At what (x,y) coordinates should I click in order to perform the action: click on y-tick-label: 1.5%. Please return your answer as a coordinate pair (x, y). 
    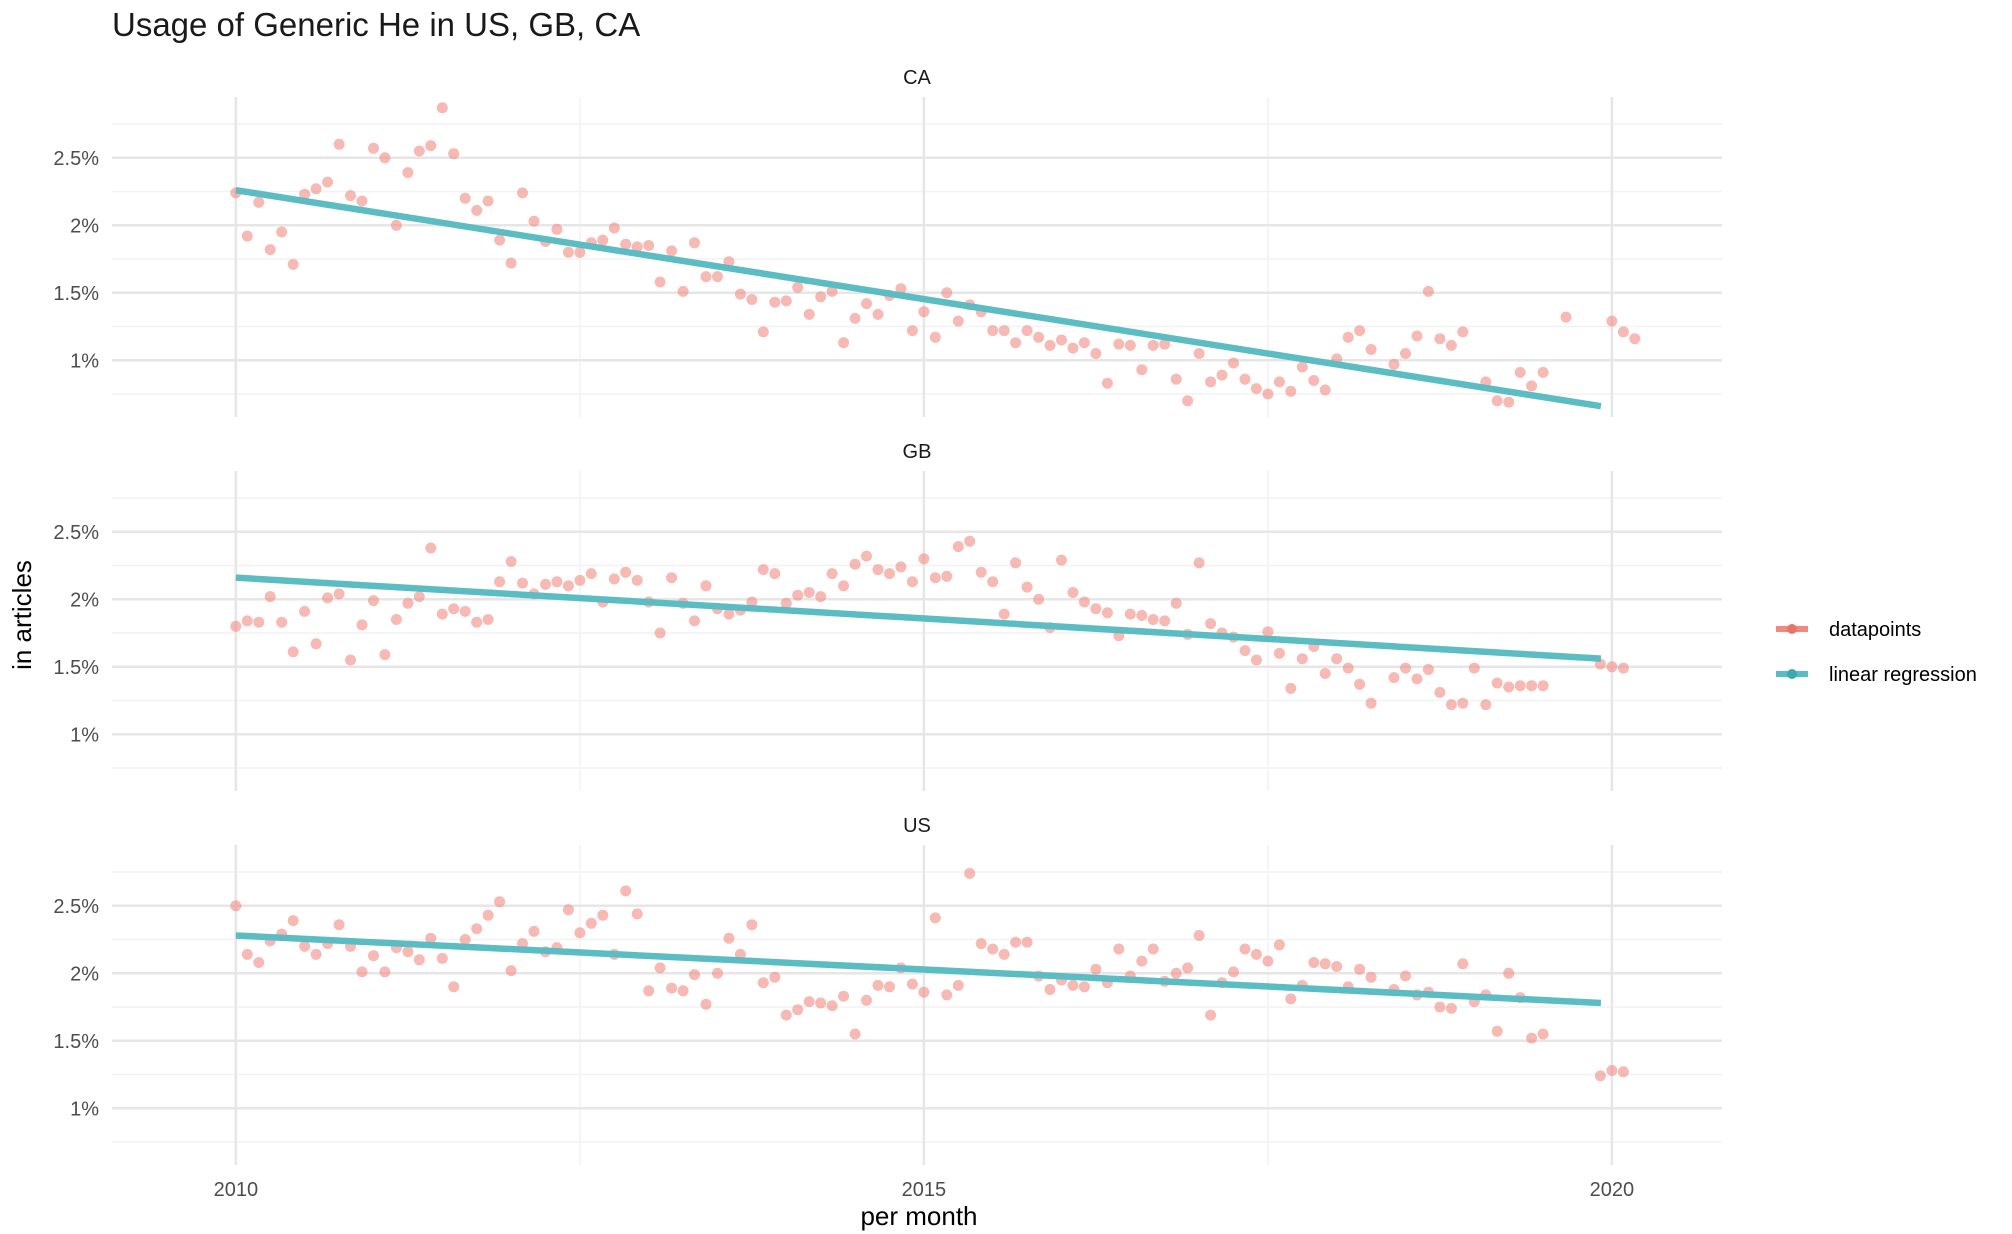
    Looking at the image, I should click on (76, 294).